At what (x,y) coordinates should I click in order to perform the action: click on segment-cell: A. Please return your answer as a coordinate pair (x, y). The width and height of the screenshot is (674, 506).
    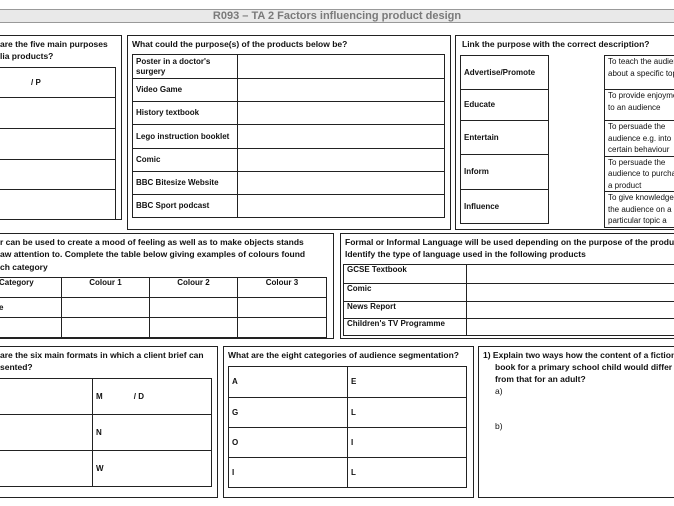
    Looking at the image, I should click on (288, 382).